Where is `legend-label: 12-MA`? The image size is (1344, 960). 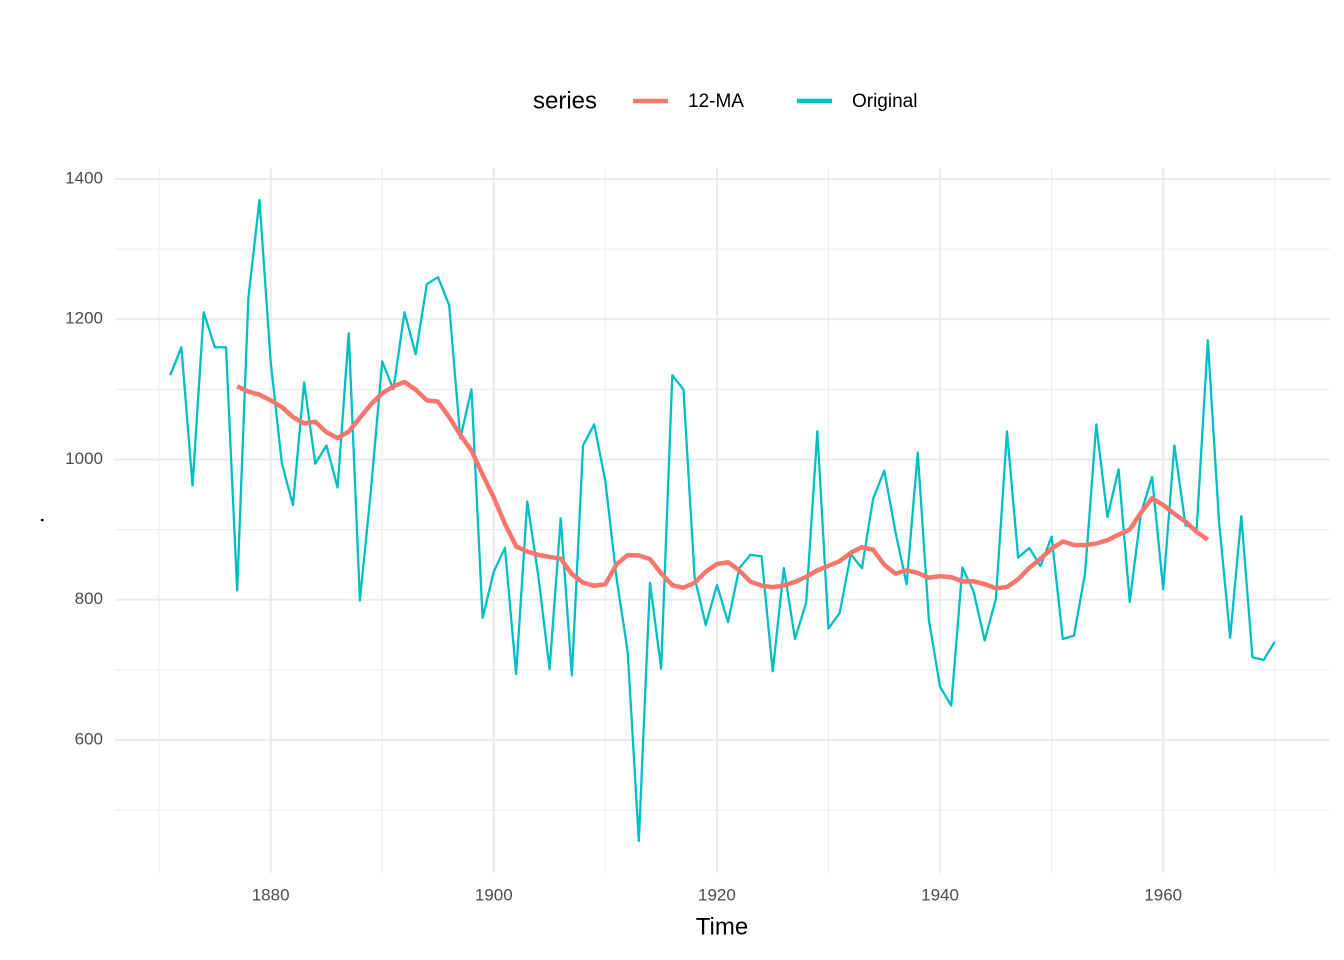
legend-label: 12-MA is located at coordinates (716, 101).